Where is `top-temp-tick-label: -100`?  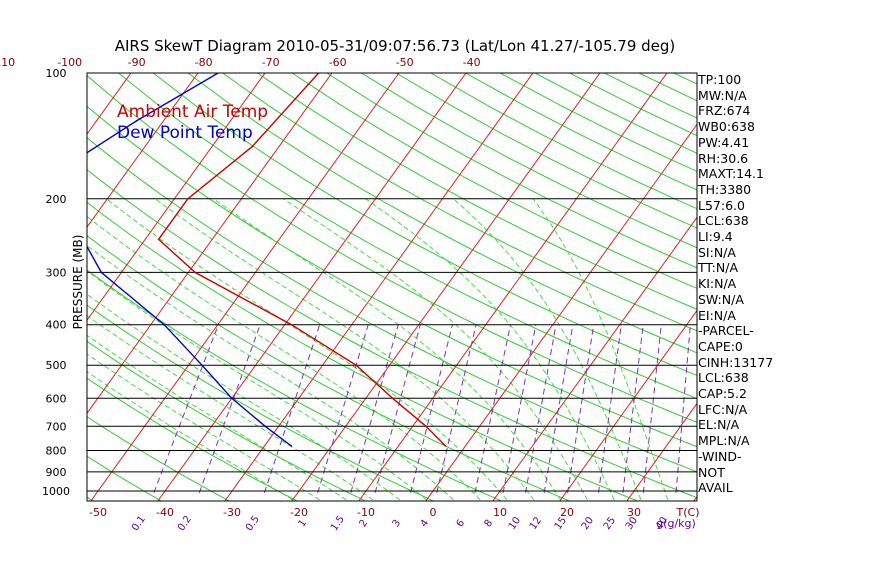 top-temp-tick-label: -100 is located at coordinates (69, 62).